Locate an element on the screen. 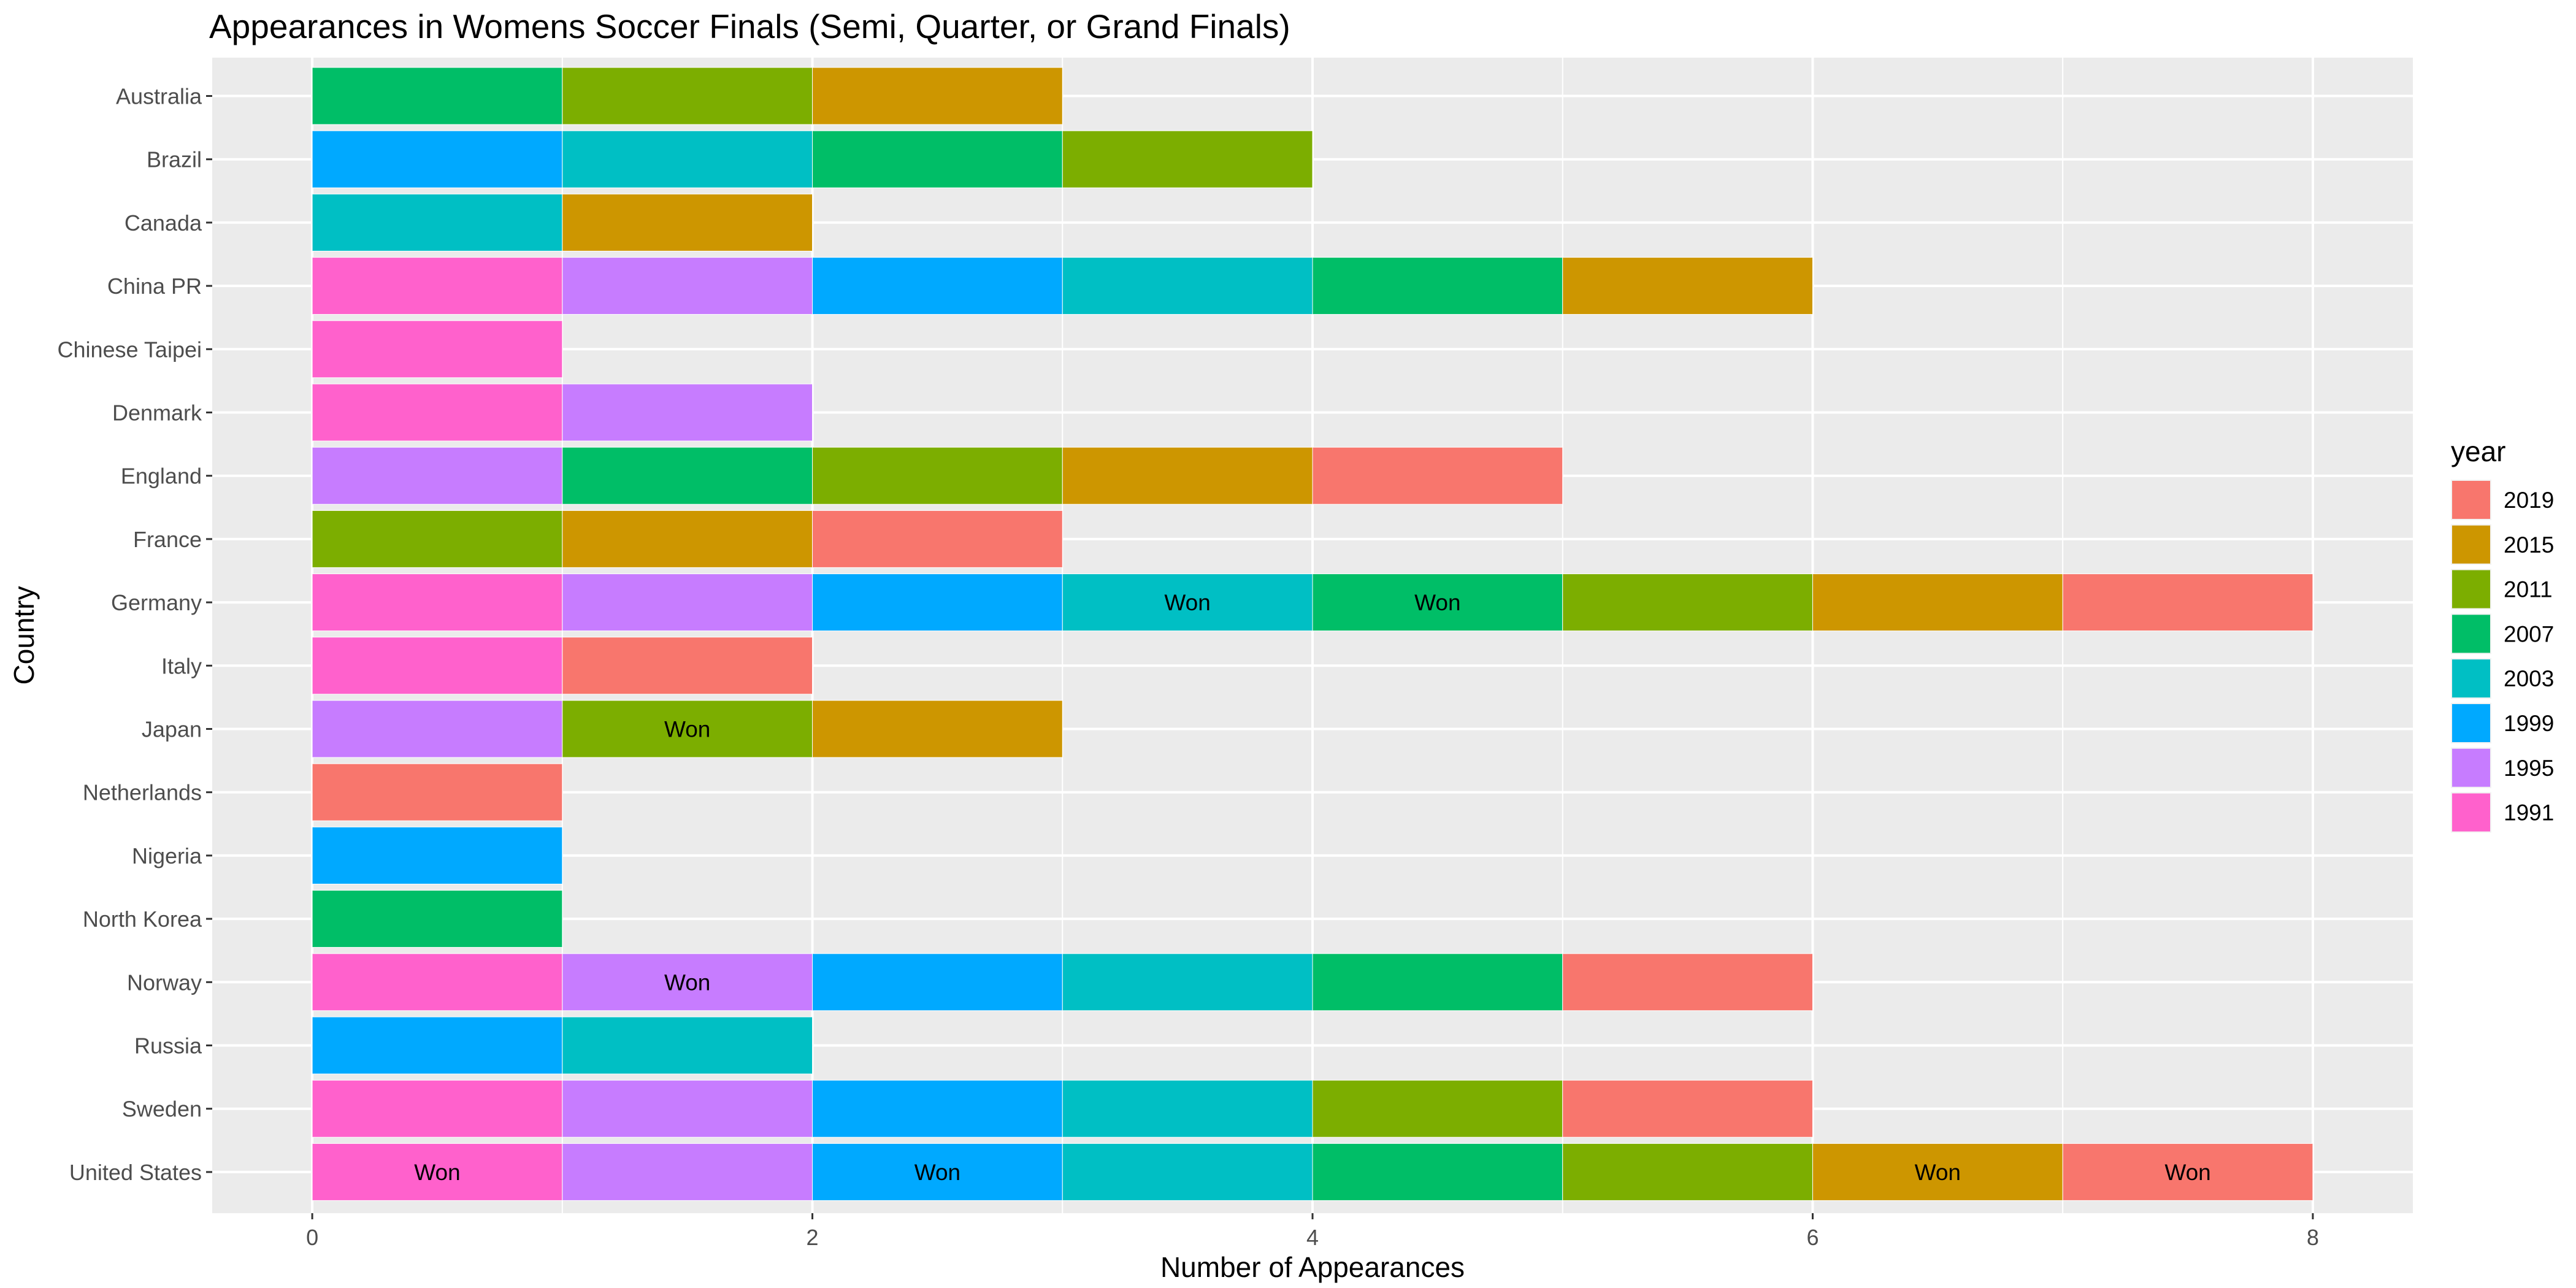 This screenshot has width=2576, height=1288. x-axis-title: Number of Appearances is located at coordinates (1312, 1267).